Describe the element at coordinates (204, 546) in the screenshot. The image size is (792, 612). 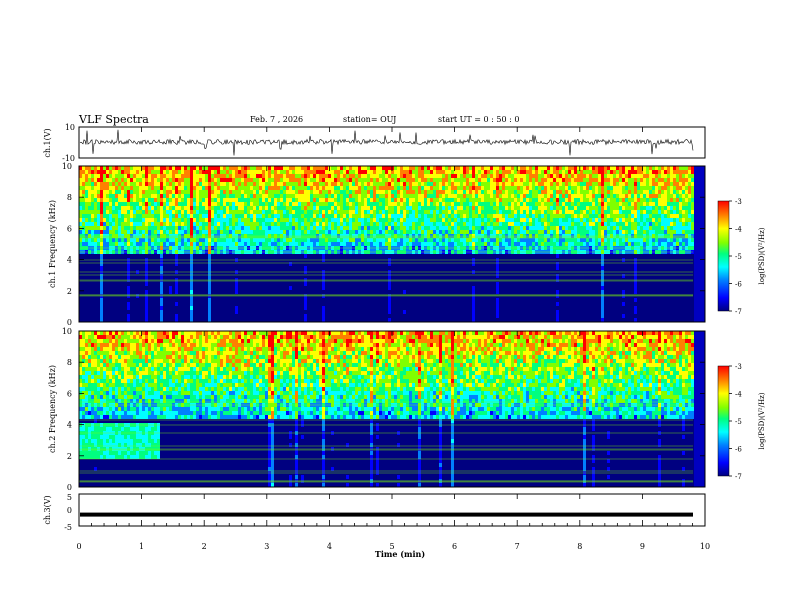
I see `time-tick-label: 2` at that location.